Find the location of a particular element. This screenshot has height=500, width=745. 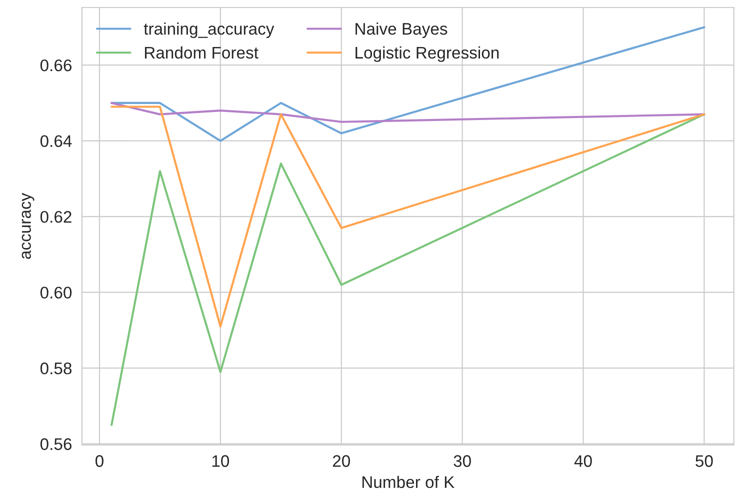

x-tick-label: 30 is located at coordinates (462, 461).